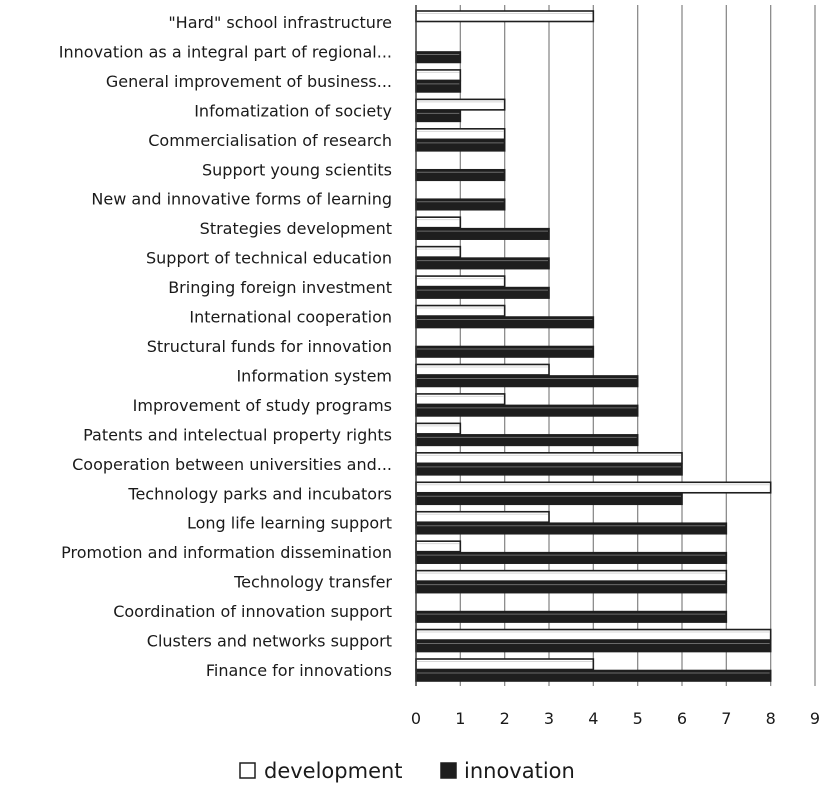 The image size is (824, 797). What do you see at coordinates (771, 718) in the screenshot?
I see `x-tick-label: 8` at bounding box center [771, 718].